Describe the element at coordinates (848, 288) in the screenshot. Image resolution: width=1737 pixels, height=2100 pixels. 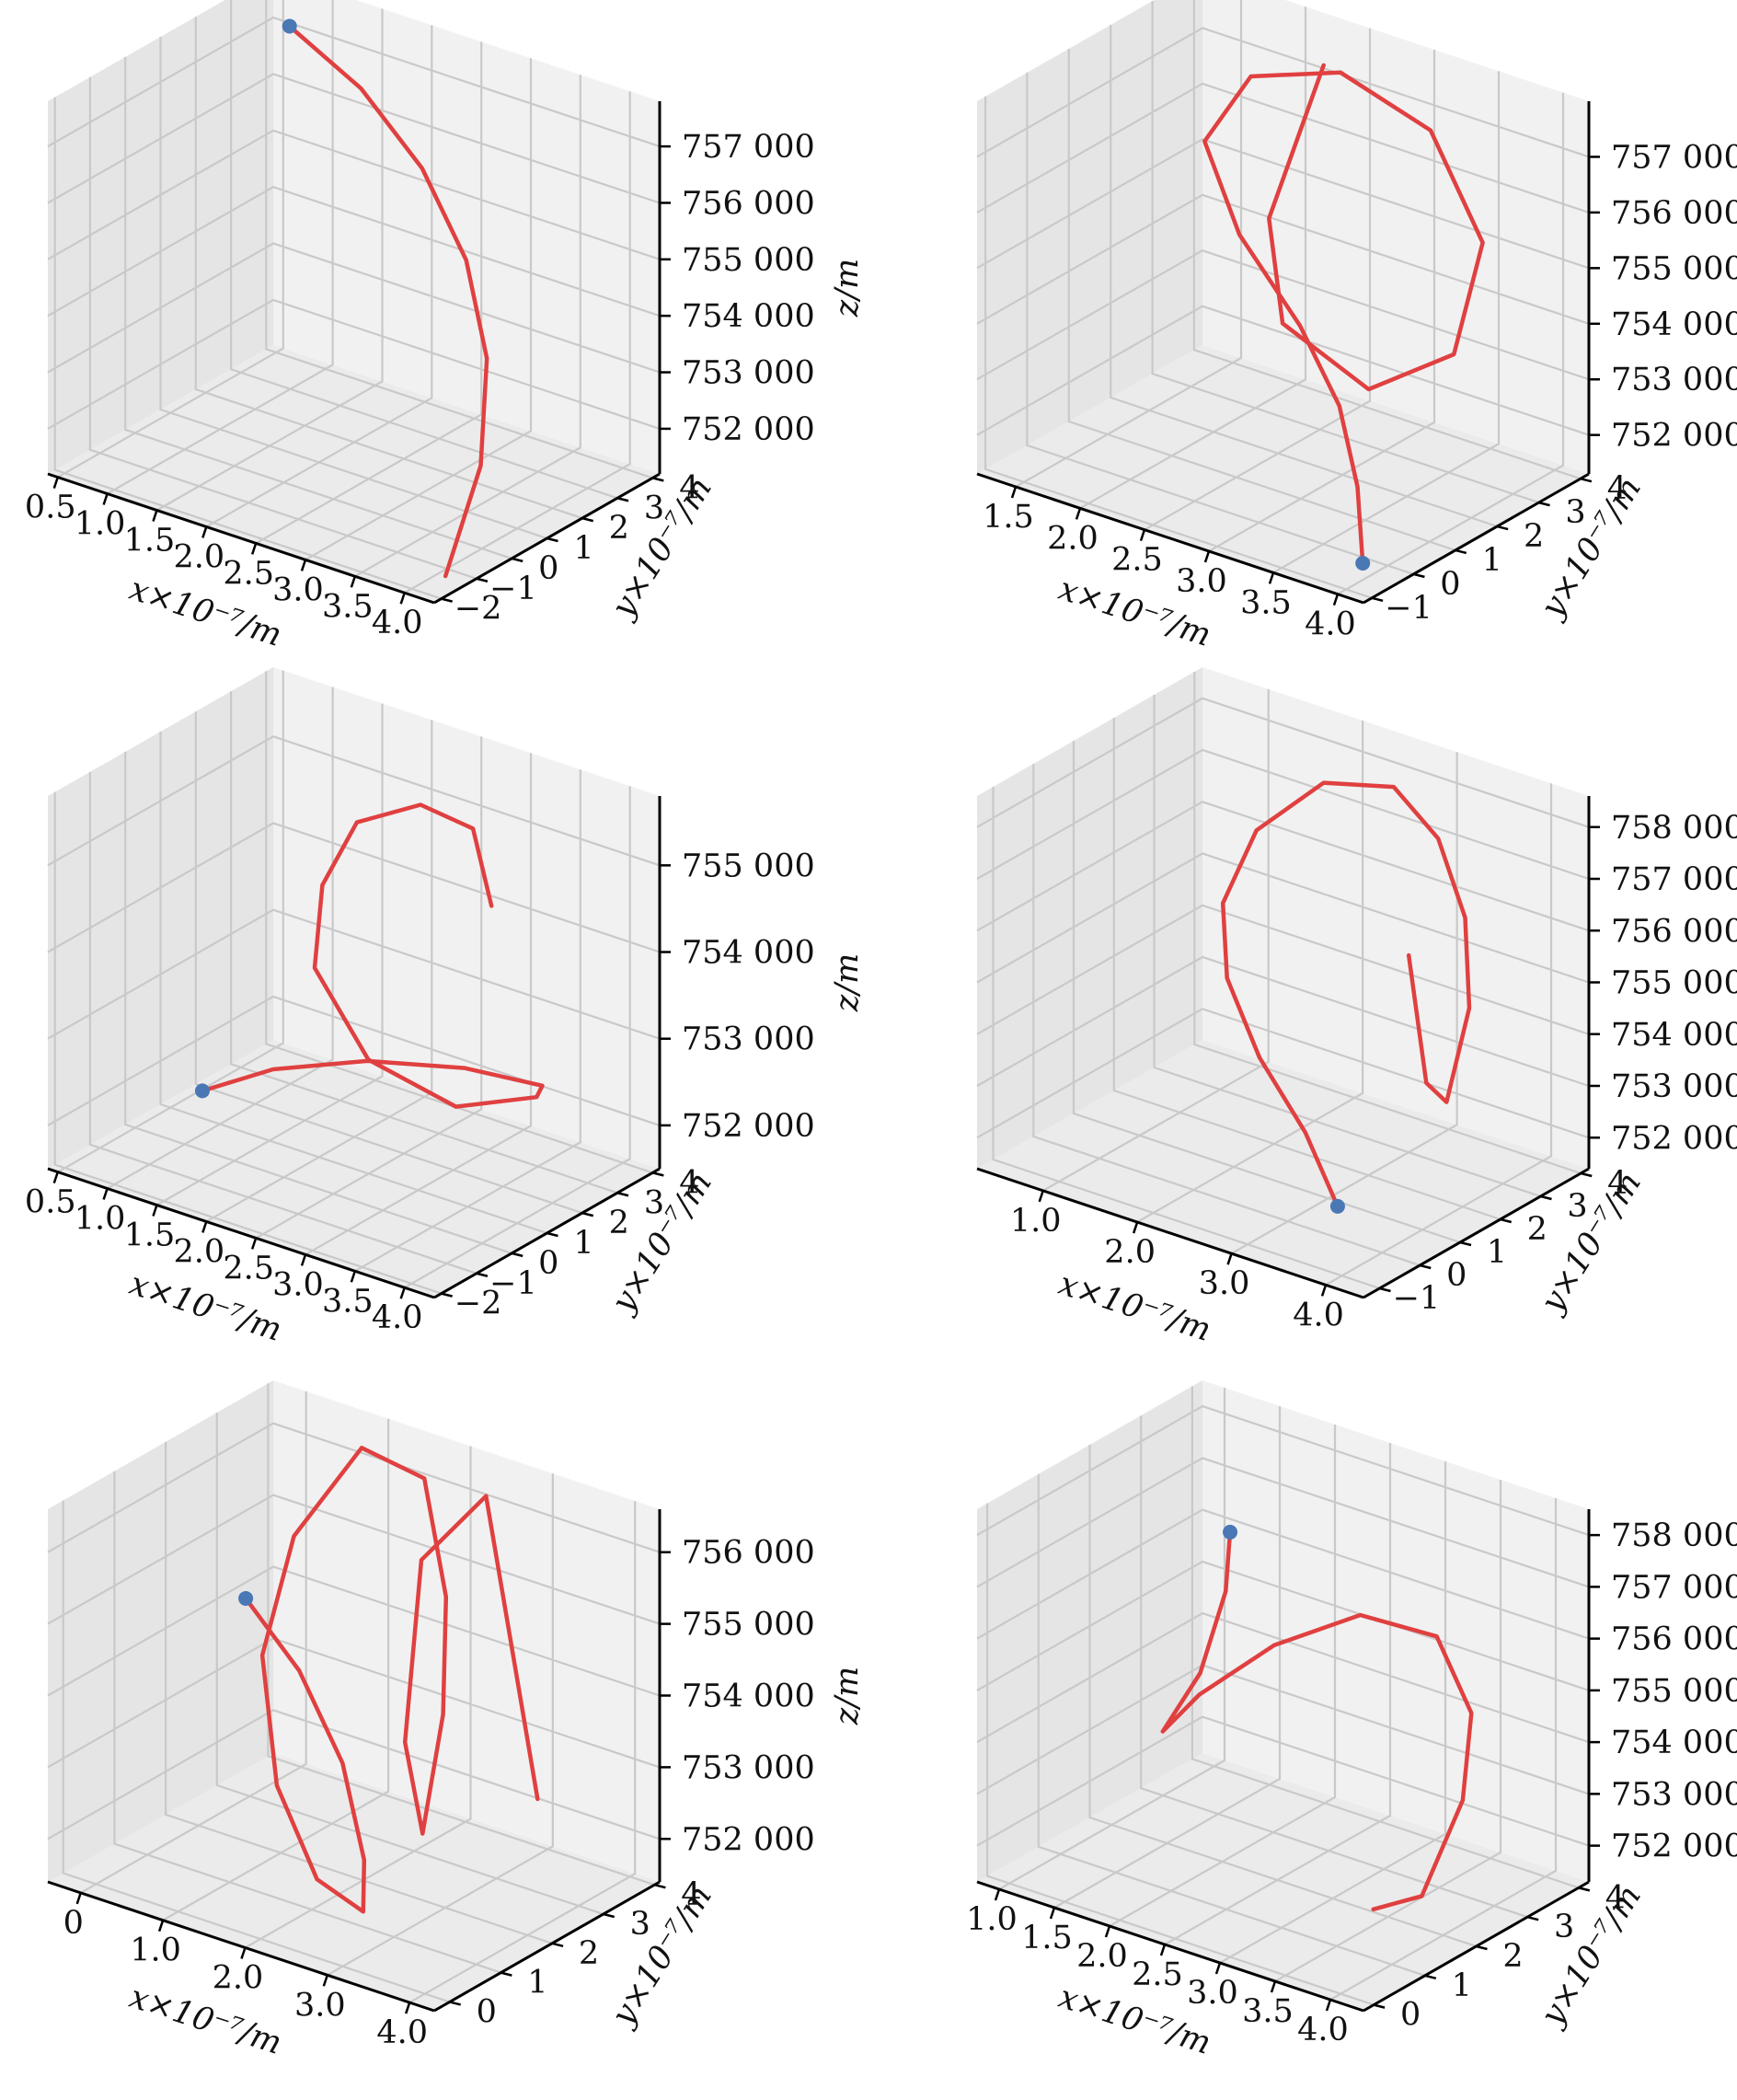
I see `z-axis-label: z/m` at that location.